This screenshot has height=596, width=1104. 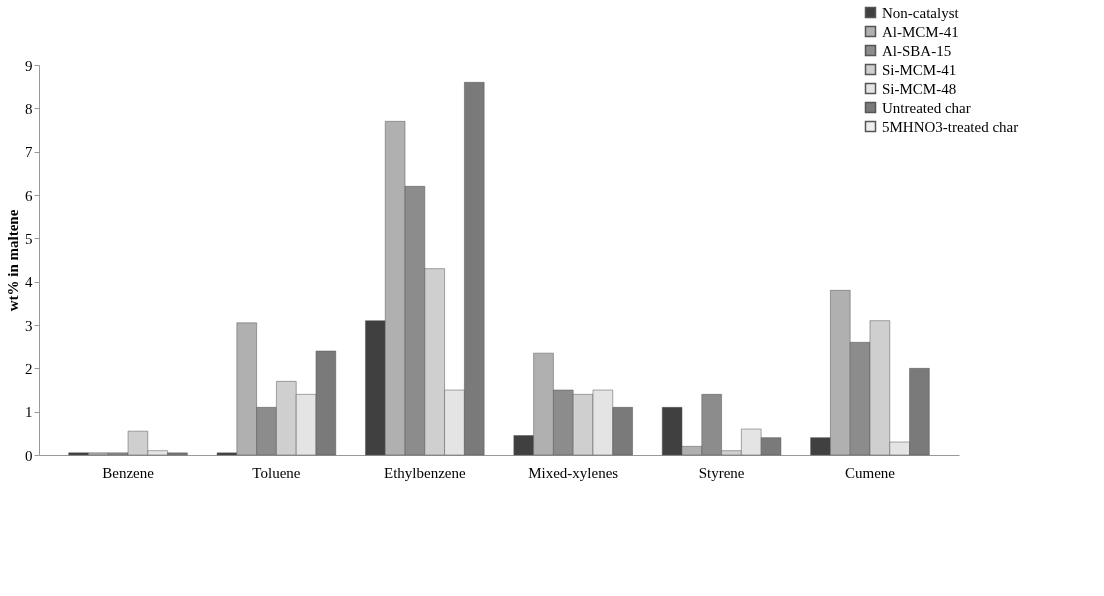 I want to click on y-tick-label: 3, so click(x=29, y=325).